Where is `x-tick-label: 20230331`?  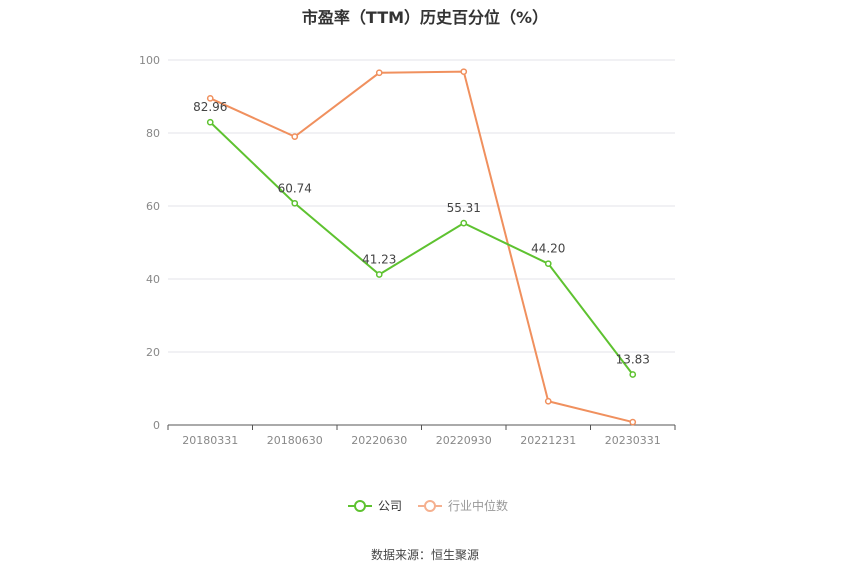 x-tick-label: 20230331 is located at coordinates (633, 440).